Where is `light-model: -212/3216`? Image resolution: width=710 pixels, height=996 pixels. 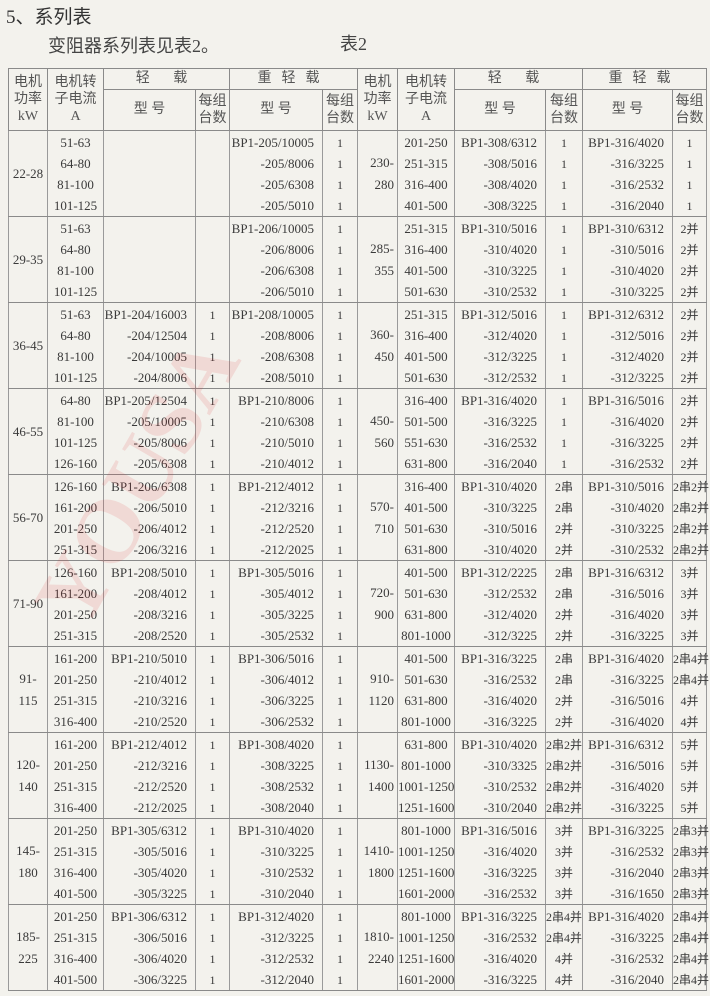
light-model: -212/3216 is located at coordinates (149, 765).